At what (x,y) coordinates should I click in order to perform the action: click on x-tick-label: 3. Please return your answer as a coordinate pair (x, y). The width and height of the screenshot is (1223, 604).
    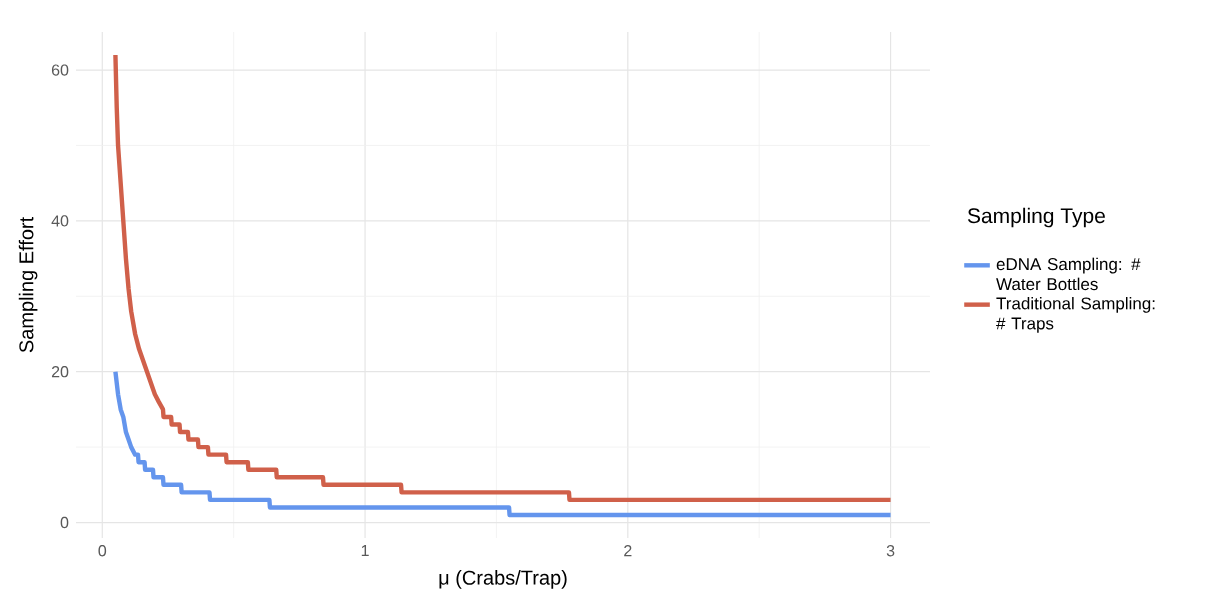
    Looking at the image, I should click on (890, 551).